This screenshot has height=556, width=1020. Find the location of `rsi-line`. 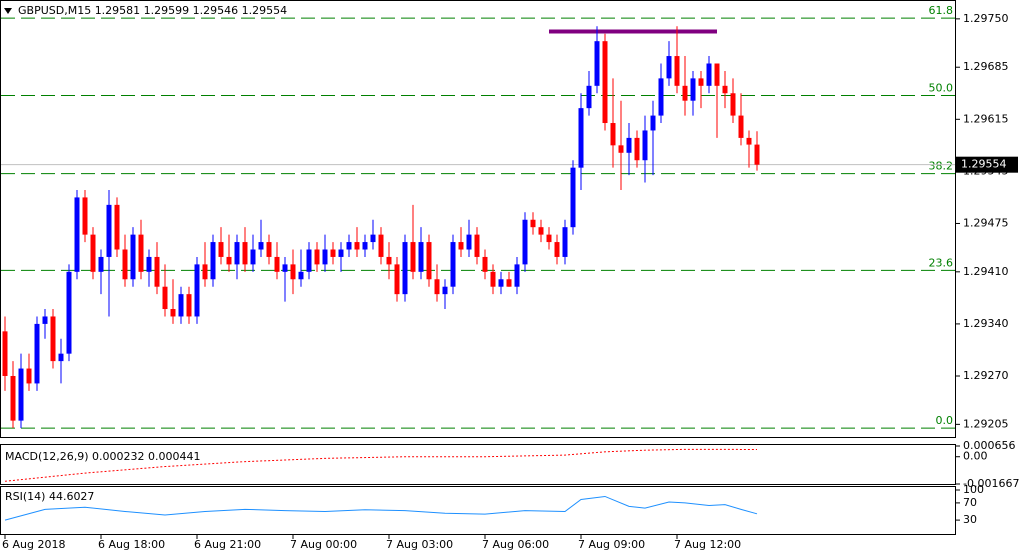

rsi-line is located at coordinates (381, 508).